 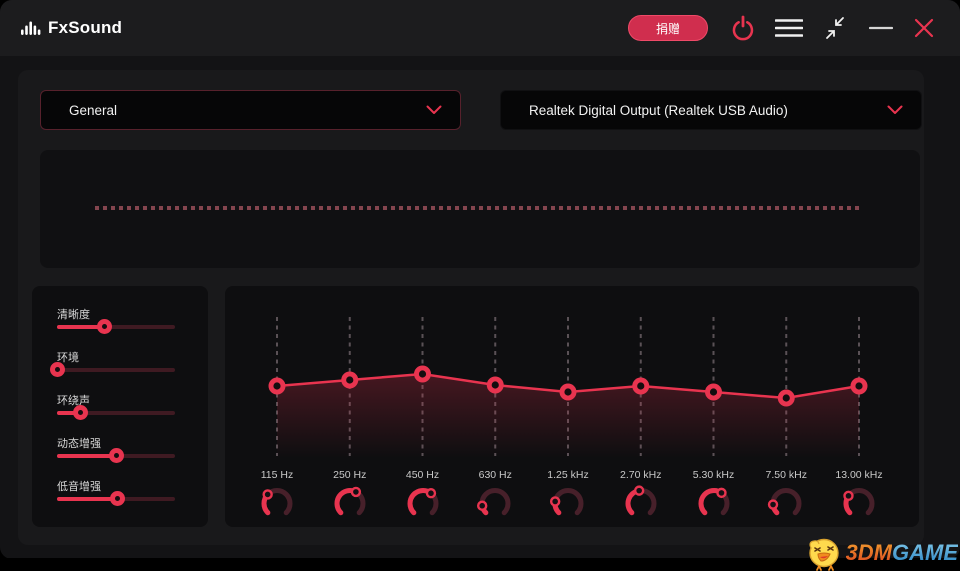 I want to click on watermark-chick-icon, so click(x=823, y=554).